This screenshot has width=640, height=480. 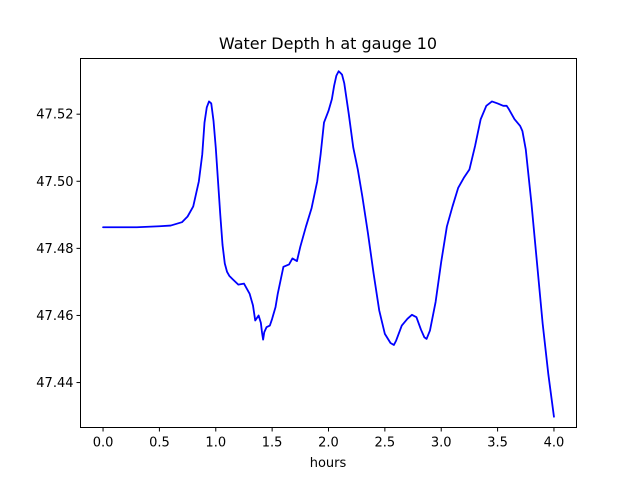 What do you see at coordinates (385, 443) in the screenshot?
I see `x-tick-label: 2.5` at bounding box center [385, 443].